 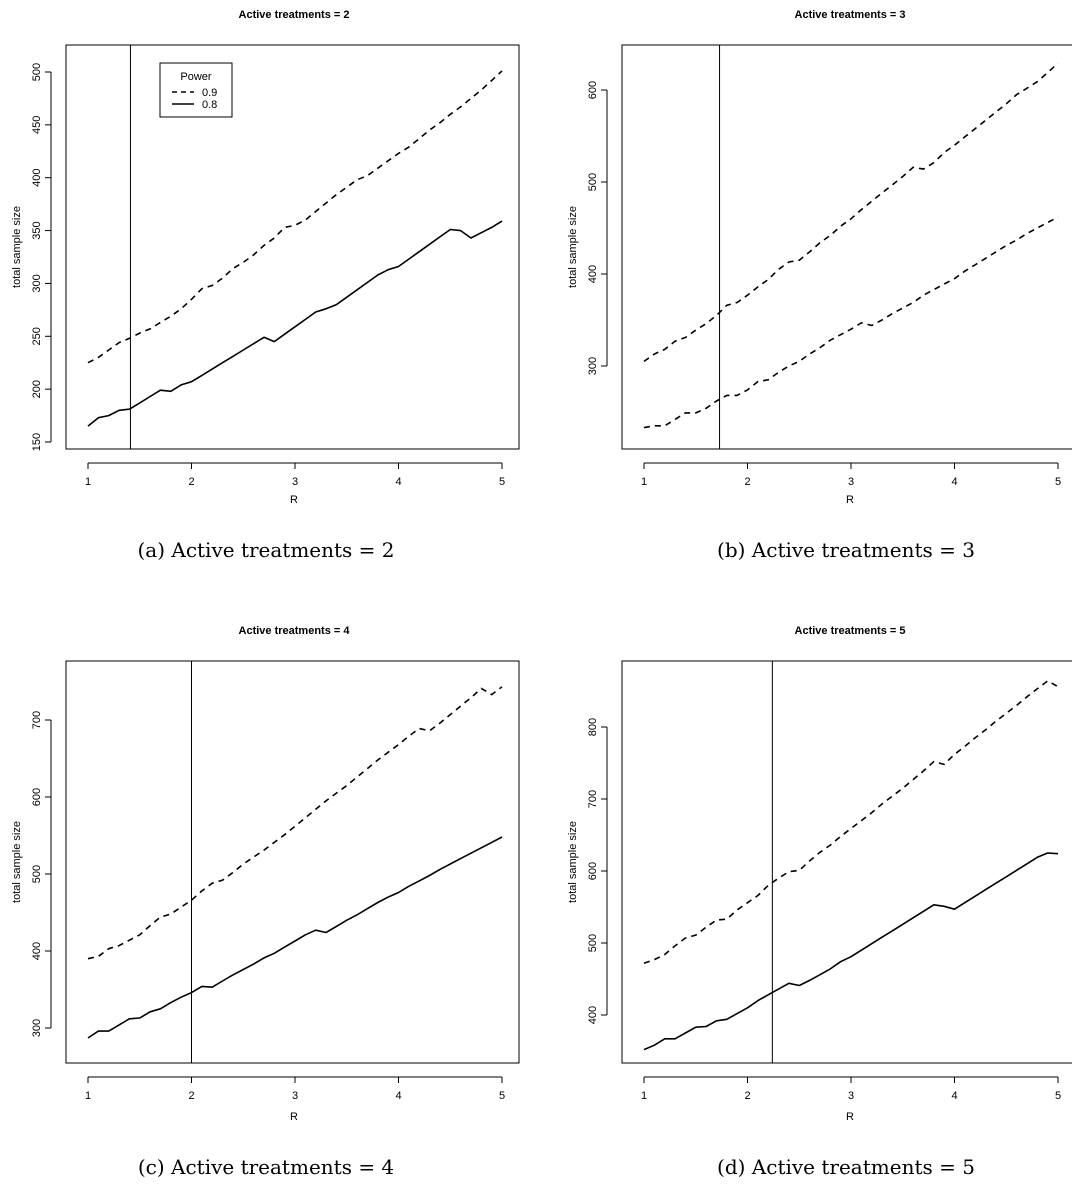 I want to click on chart-title: Active treatments = 2, so click(x=294, y=15).